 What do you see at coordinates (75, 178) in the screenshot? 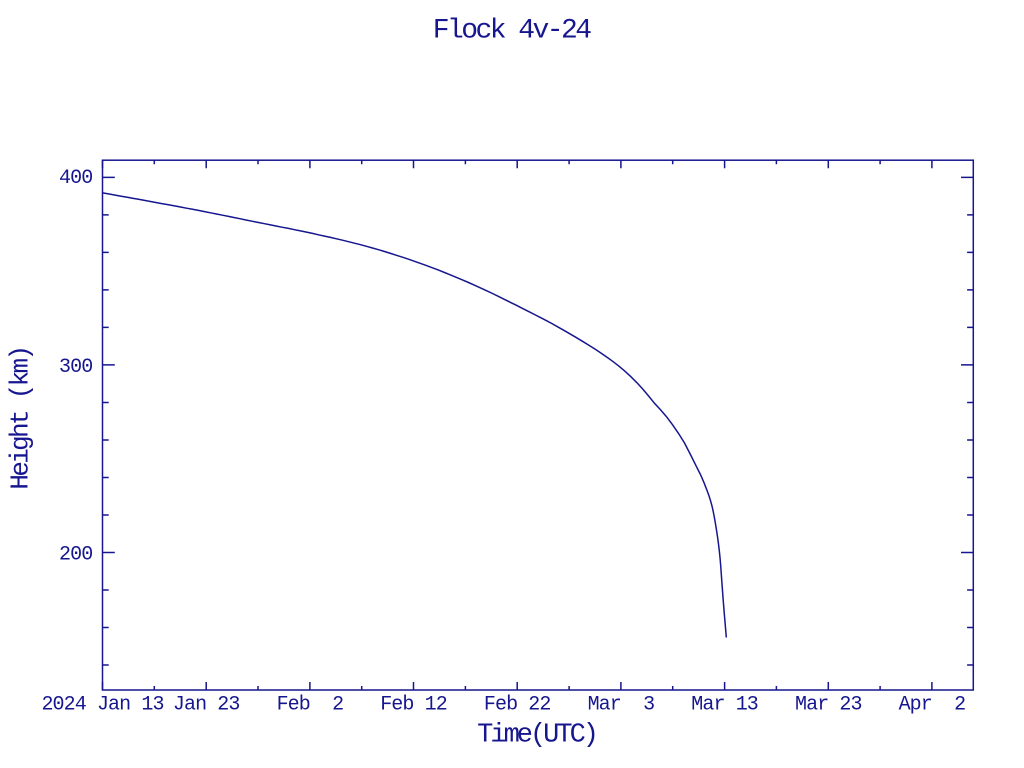
I see `svg-text: 400` at bounding box center [75, 178].